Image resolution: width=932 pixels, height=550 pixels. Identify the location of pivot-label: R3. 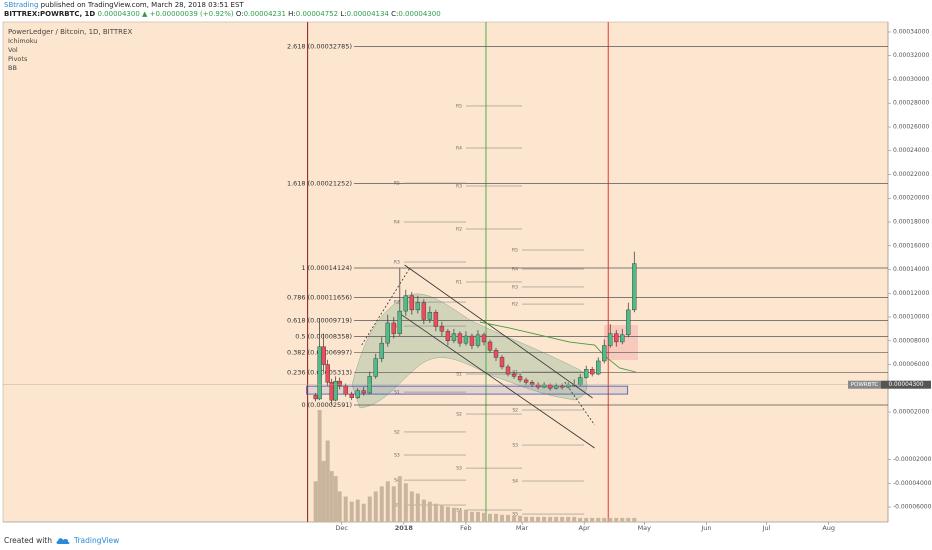
(515, 287).